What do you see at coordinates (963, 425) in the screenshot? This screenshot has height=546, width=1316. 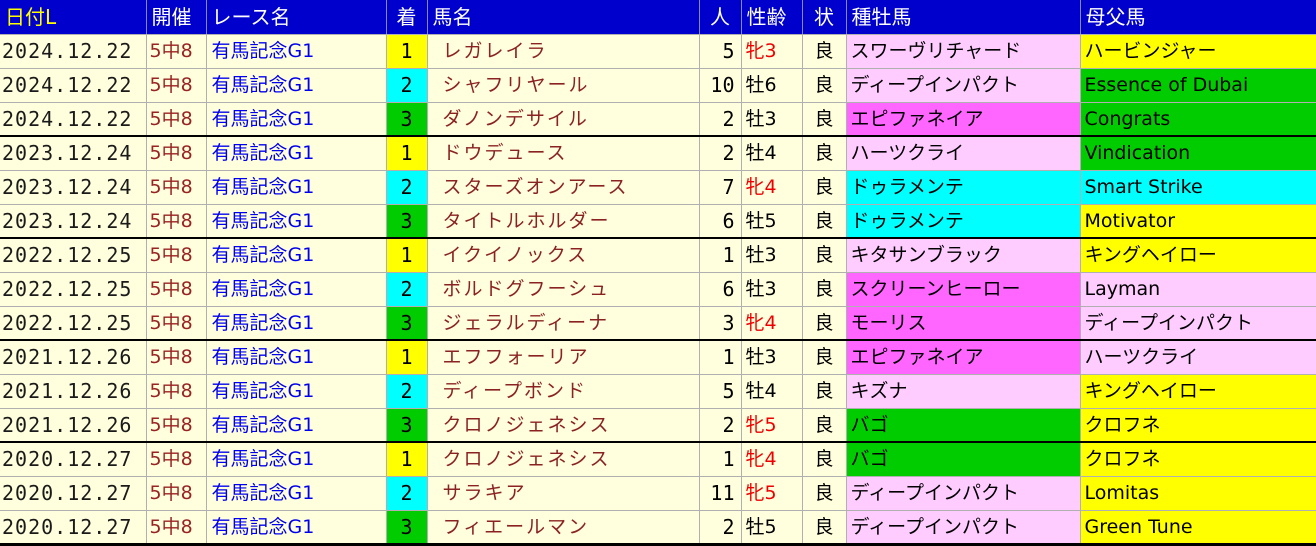 I see `cell-sire: バゴ` at bounding box center [963, 425].